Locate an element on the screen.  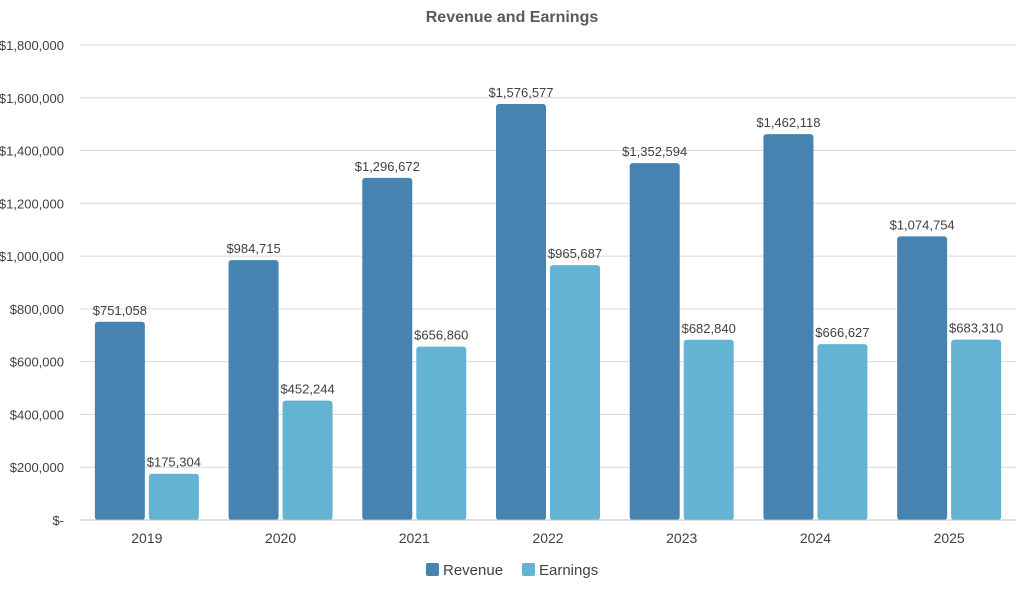
y-tick-label: $1,400,000 is located at coordinates (32, 151).